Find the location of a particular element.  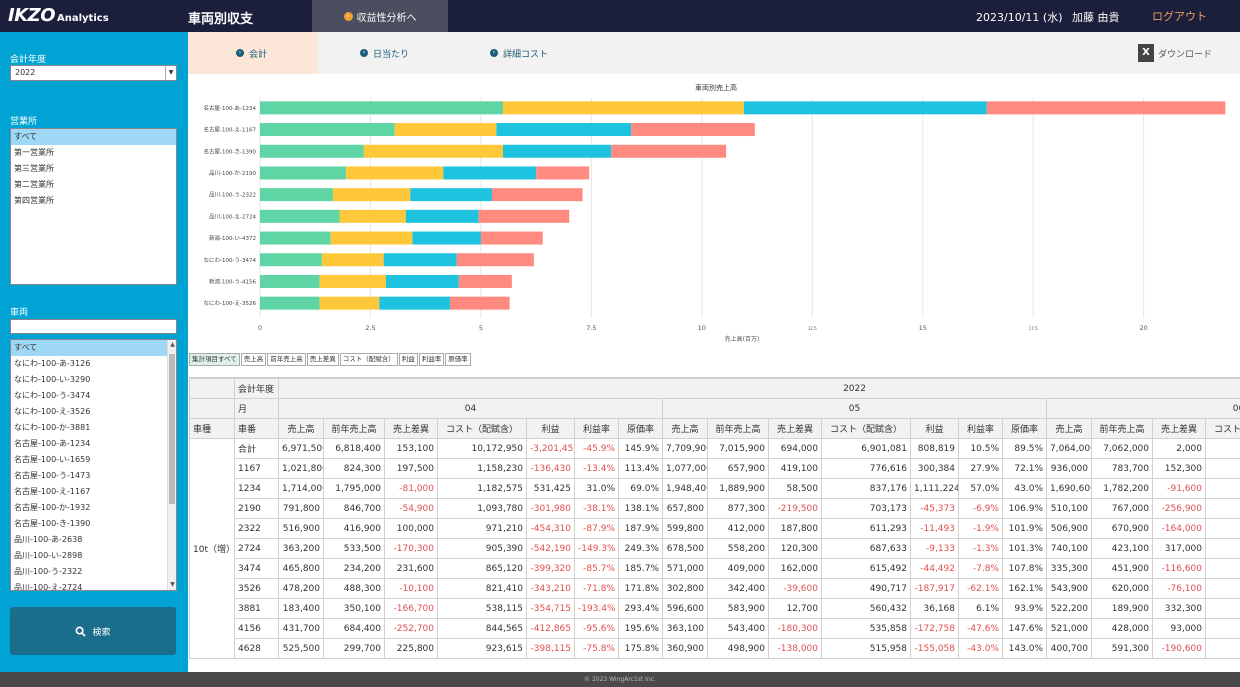

vehicle-list-item: 名古屋-100-き-1390 is located at coordinates (52, 523).